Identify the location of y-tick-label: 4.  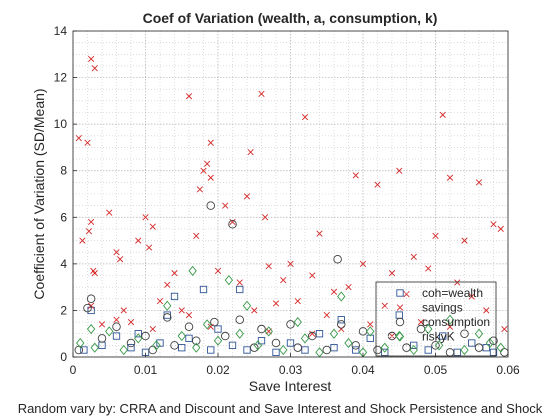
(63, 264).